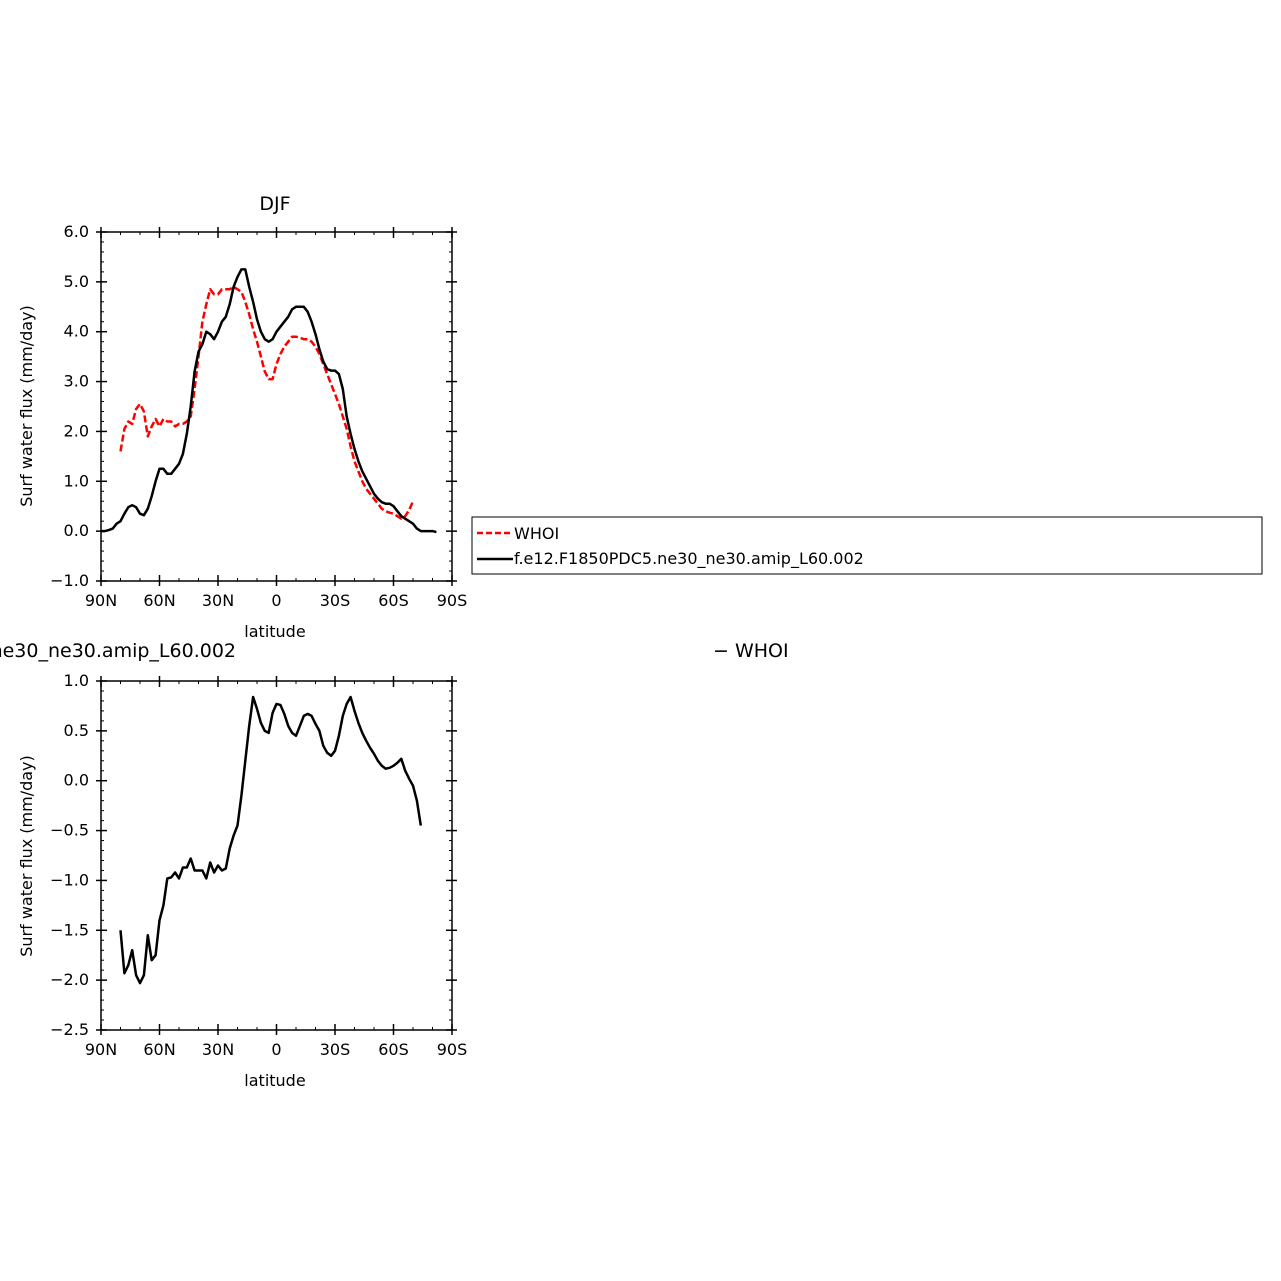  I want to click on bottom-y-tick-label: 0.0, so click(76, 780).